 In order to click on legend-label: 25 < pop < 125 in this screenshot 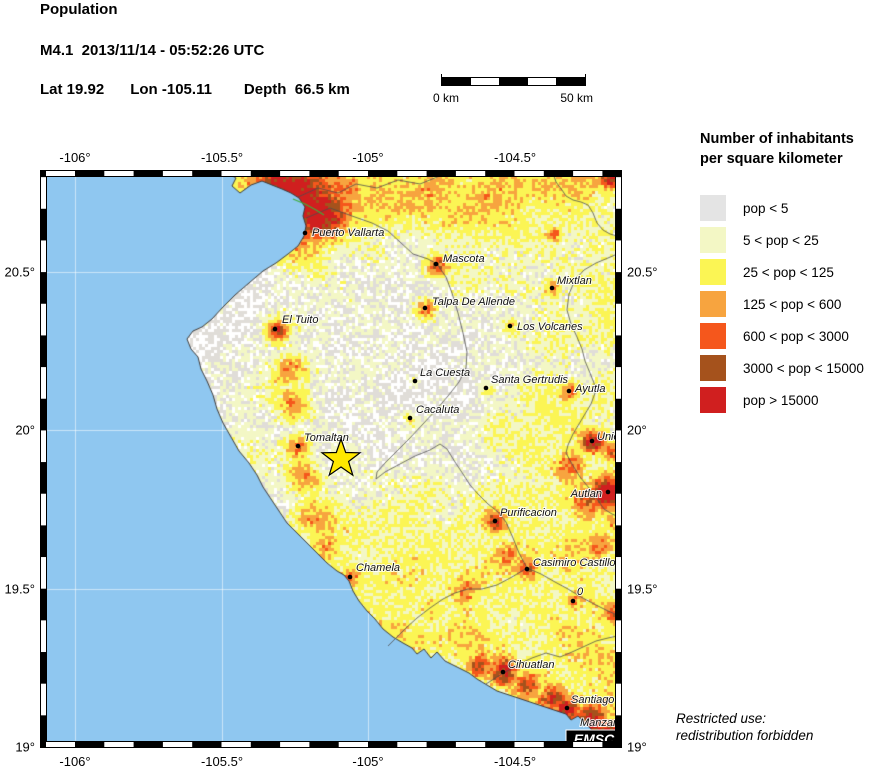, I will do `click(788, 272)`.